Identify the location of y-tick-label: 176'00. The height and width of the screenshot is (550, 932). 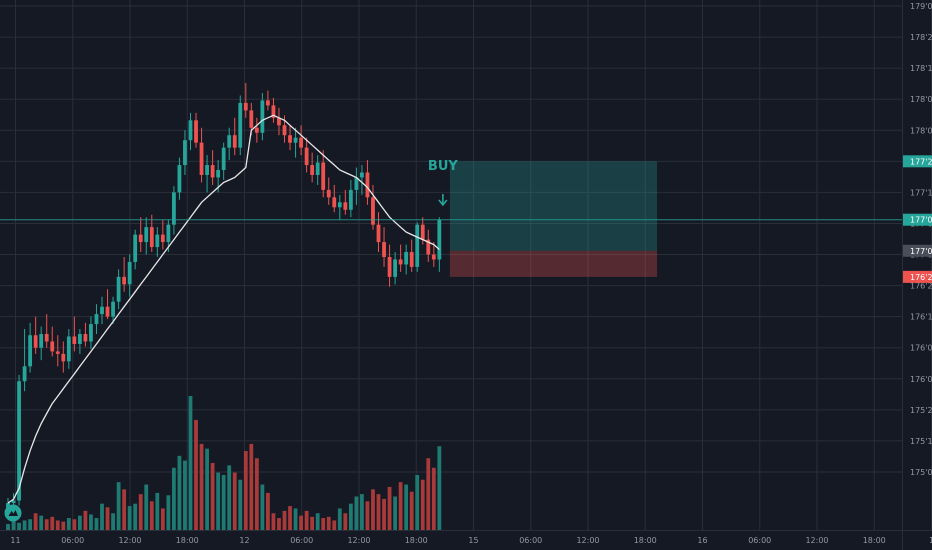
(921, 379).